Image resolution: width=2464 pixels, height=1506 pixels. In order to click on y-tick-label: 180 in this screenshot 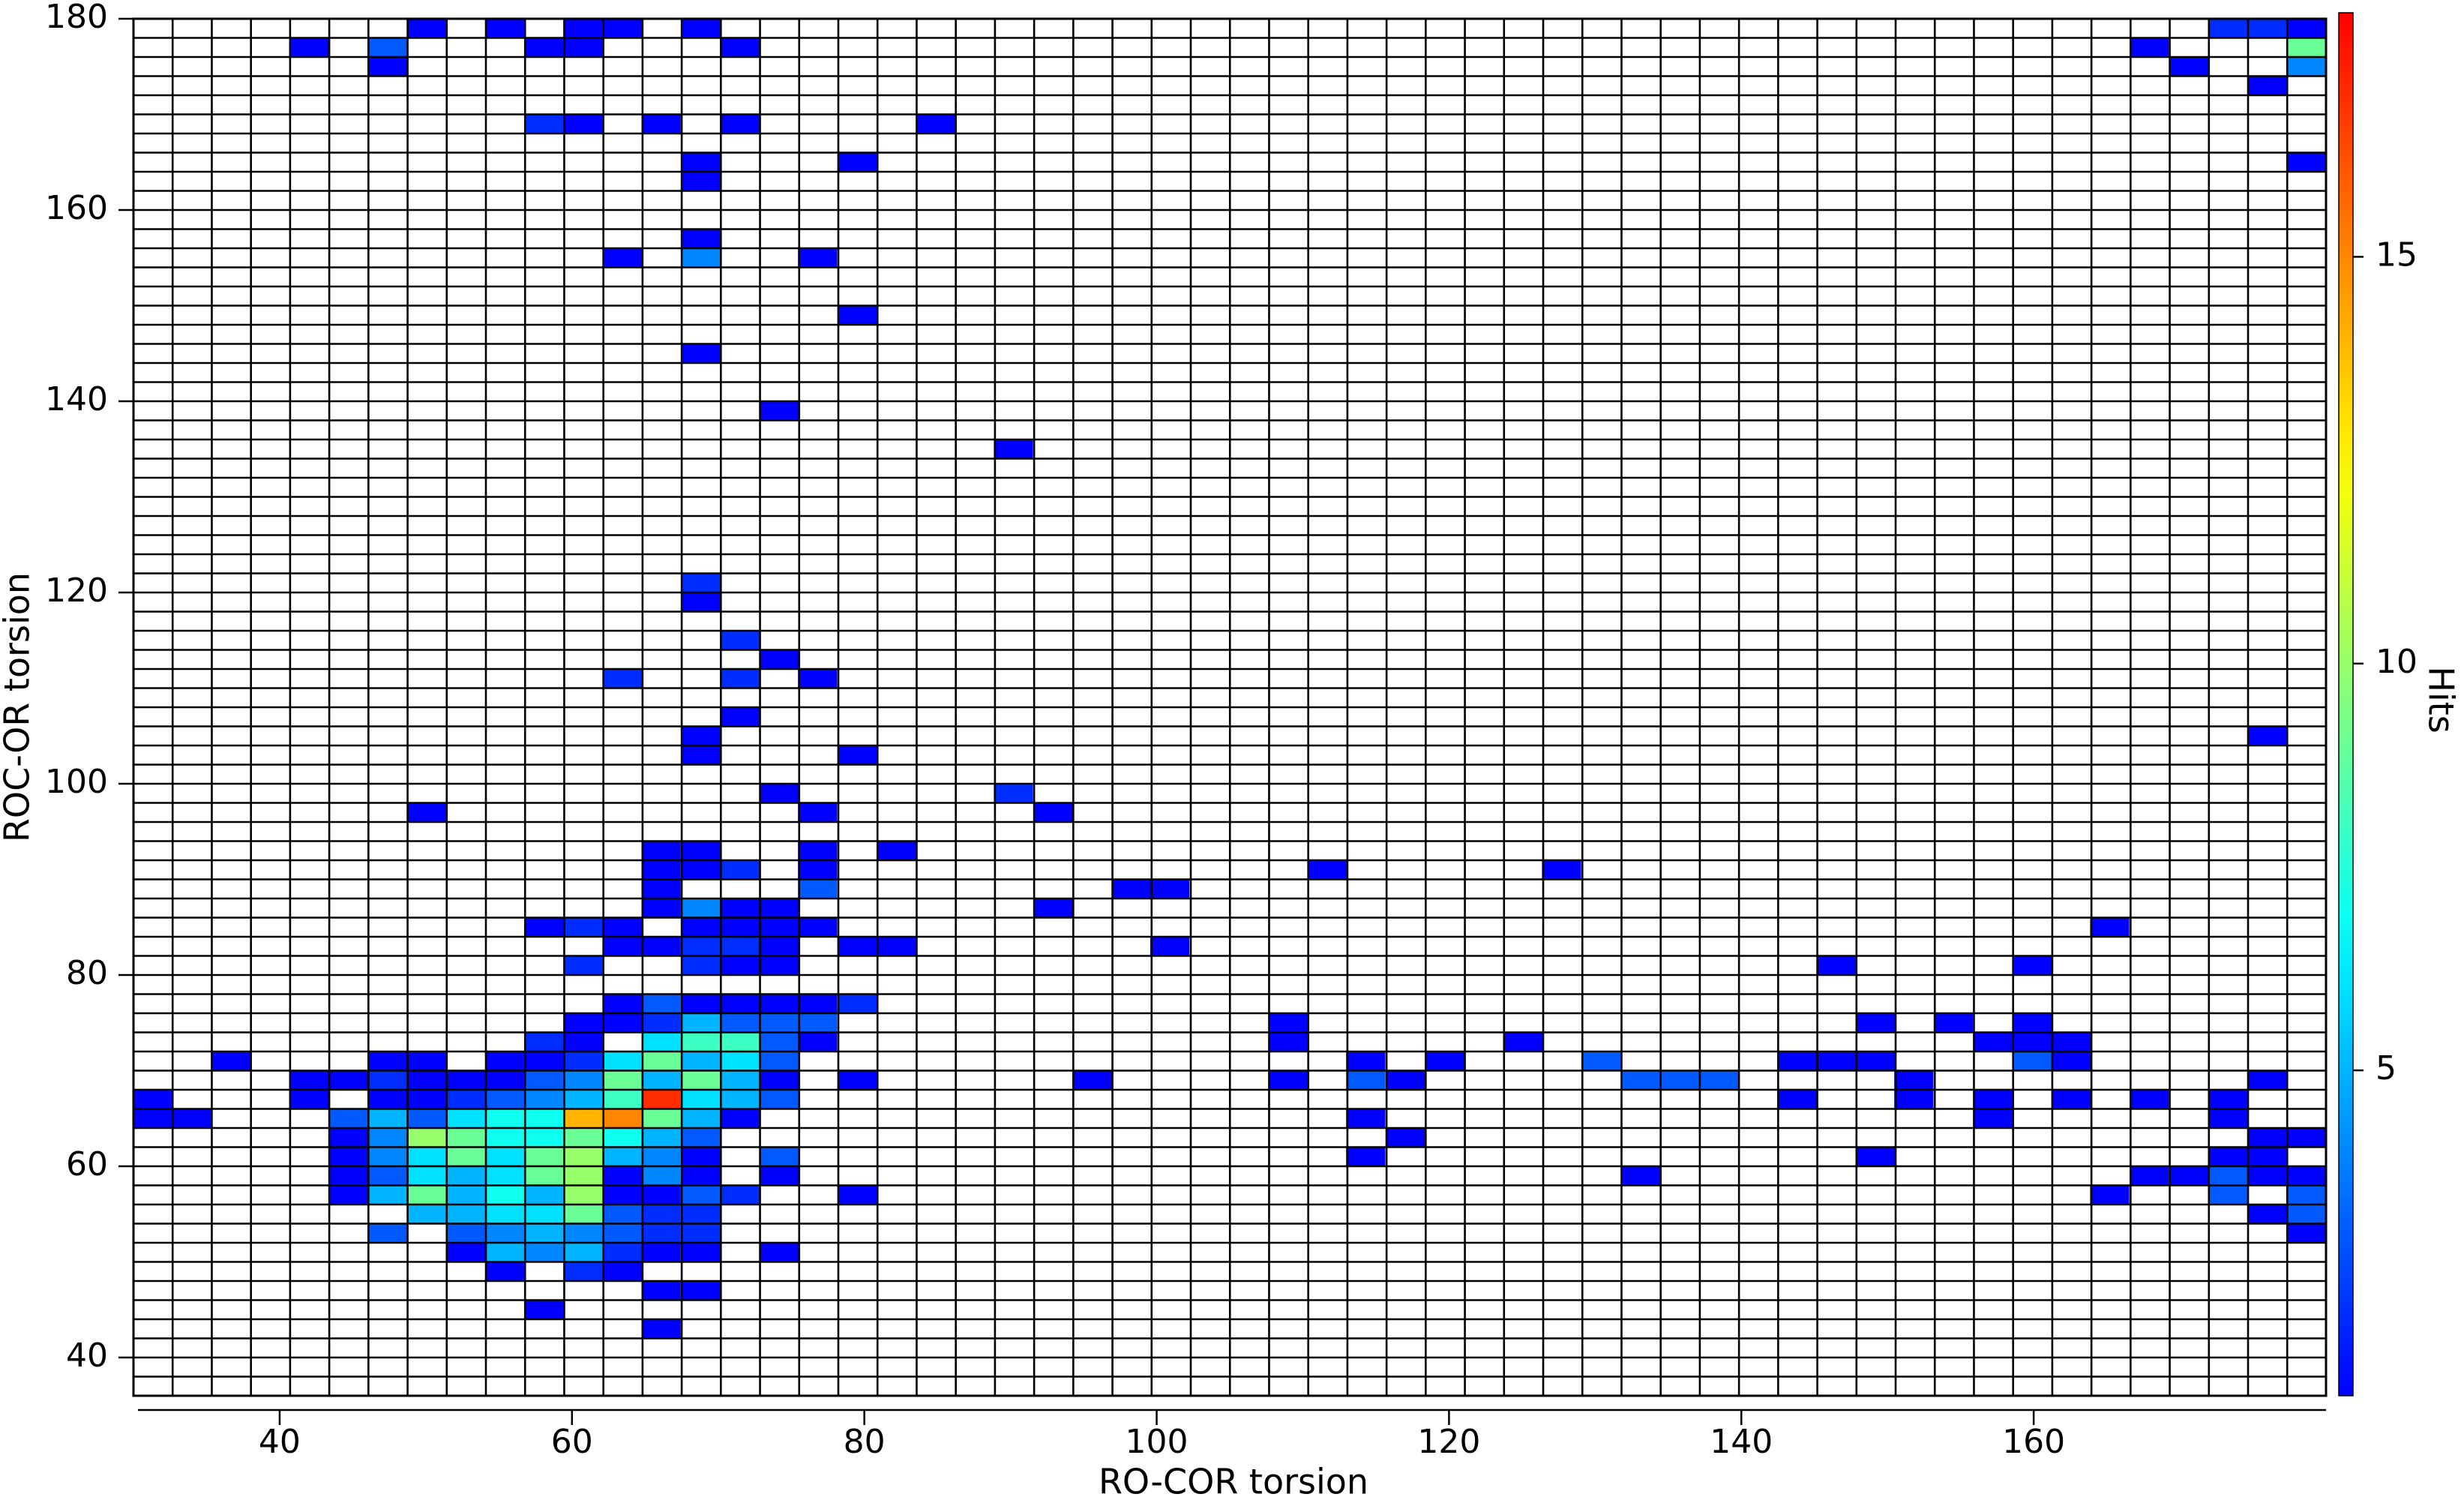, I will do `click(76, 18)`.